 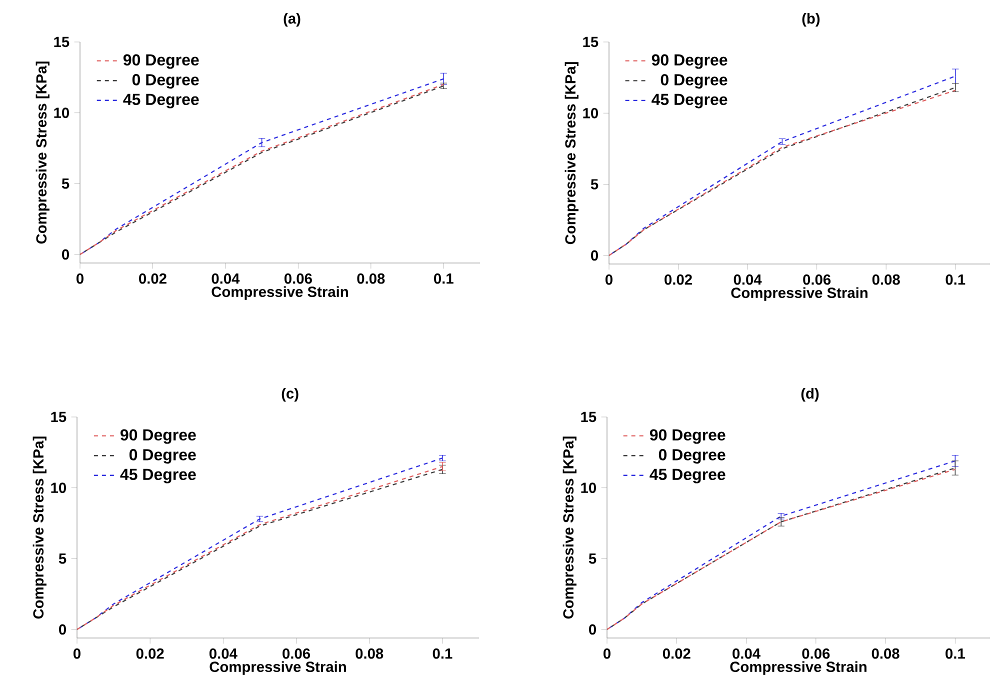 I want to click on chart-title: (b), so click(x=811, y=19).